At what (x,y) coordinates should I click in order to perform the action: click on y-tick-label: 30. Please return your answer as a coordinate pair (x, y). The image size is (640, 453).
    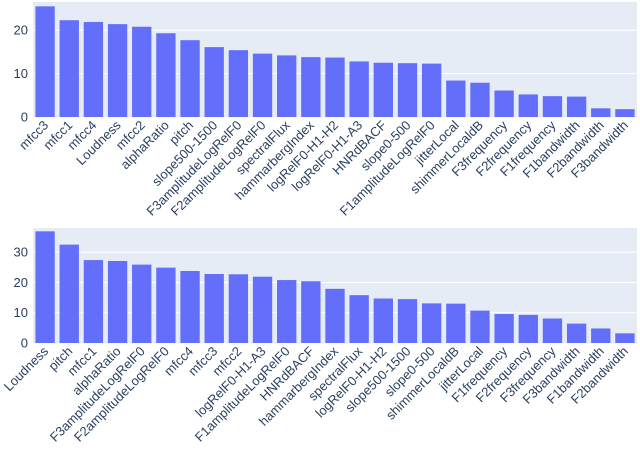
    Looking at the image, I should click on (21, 252).